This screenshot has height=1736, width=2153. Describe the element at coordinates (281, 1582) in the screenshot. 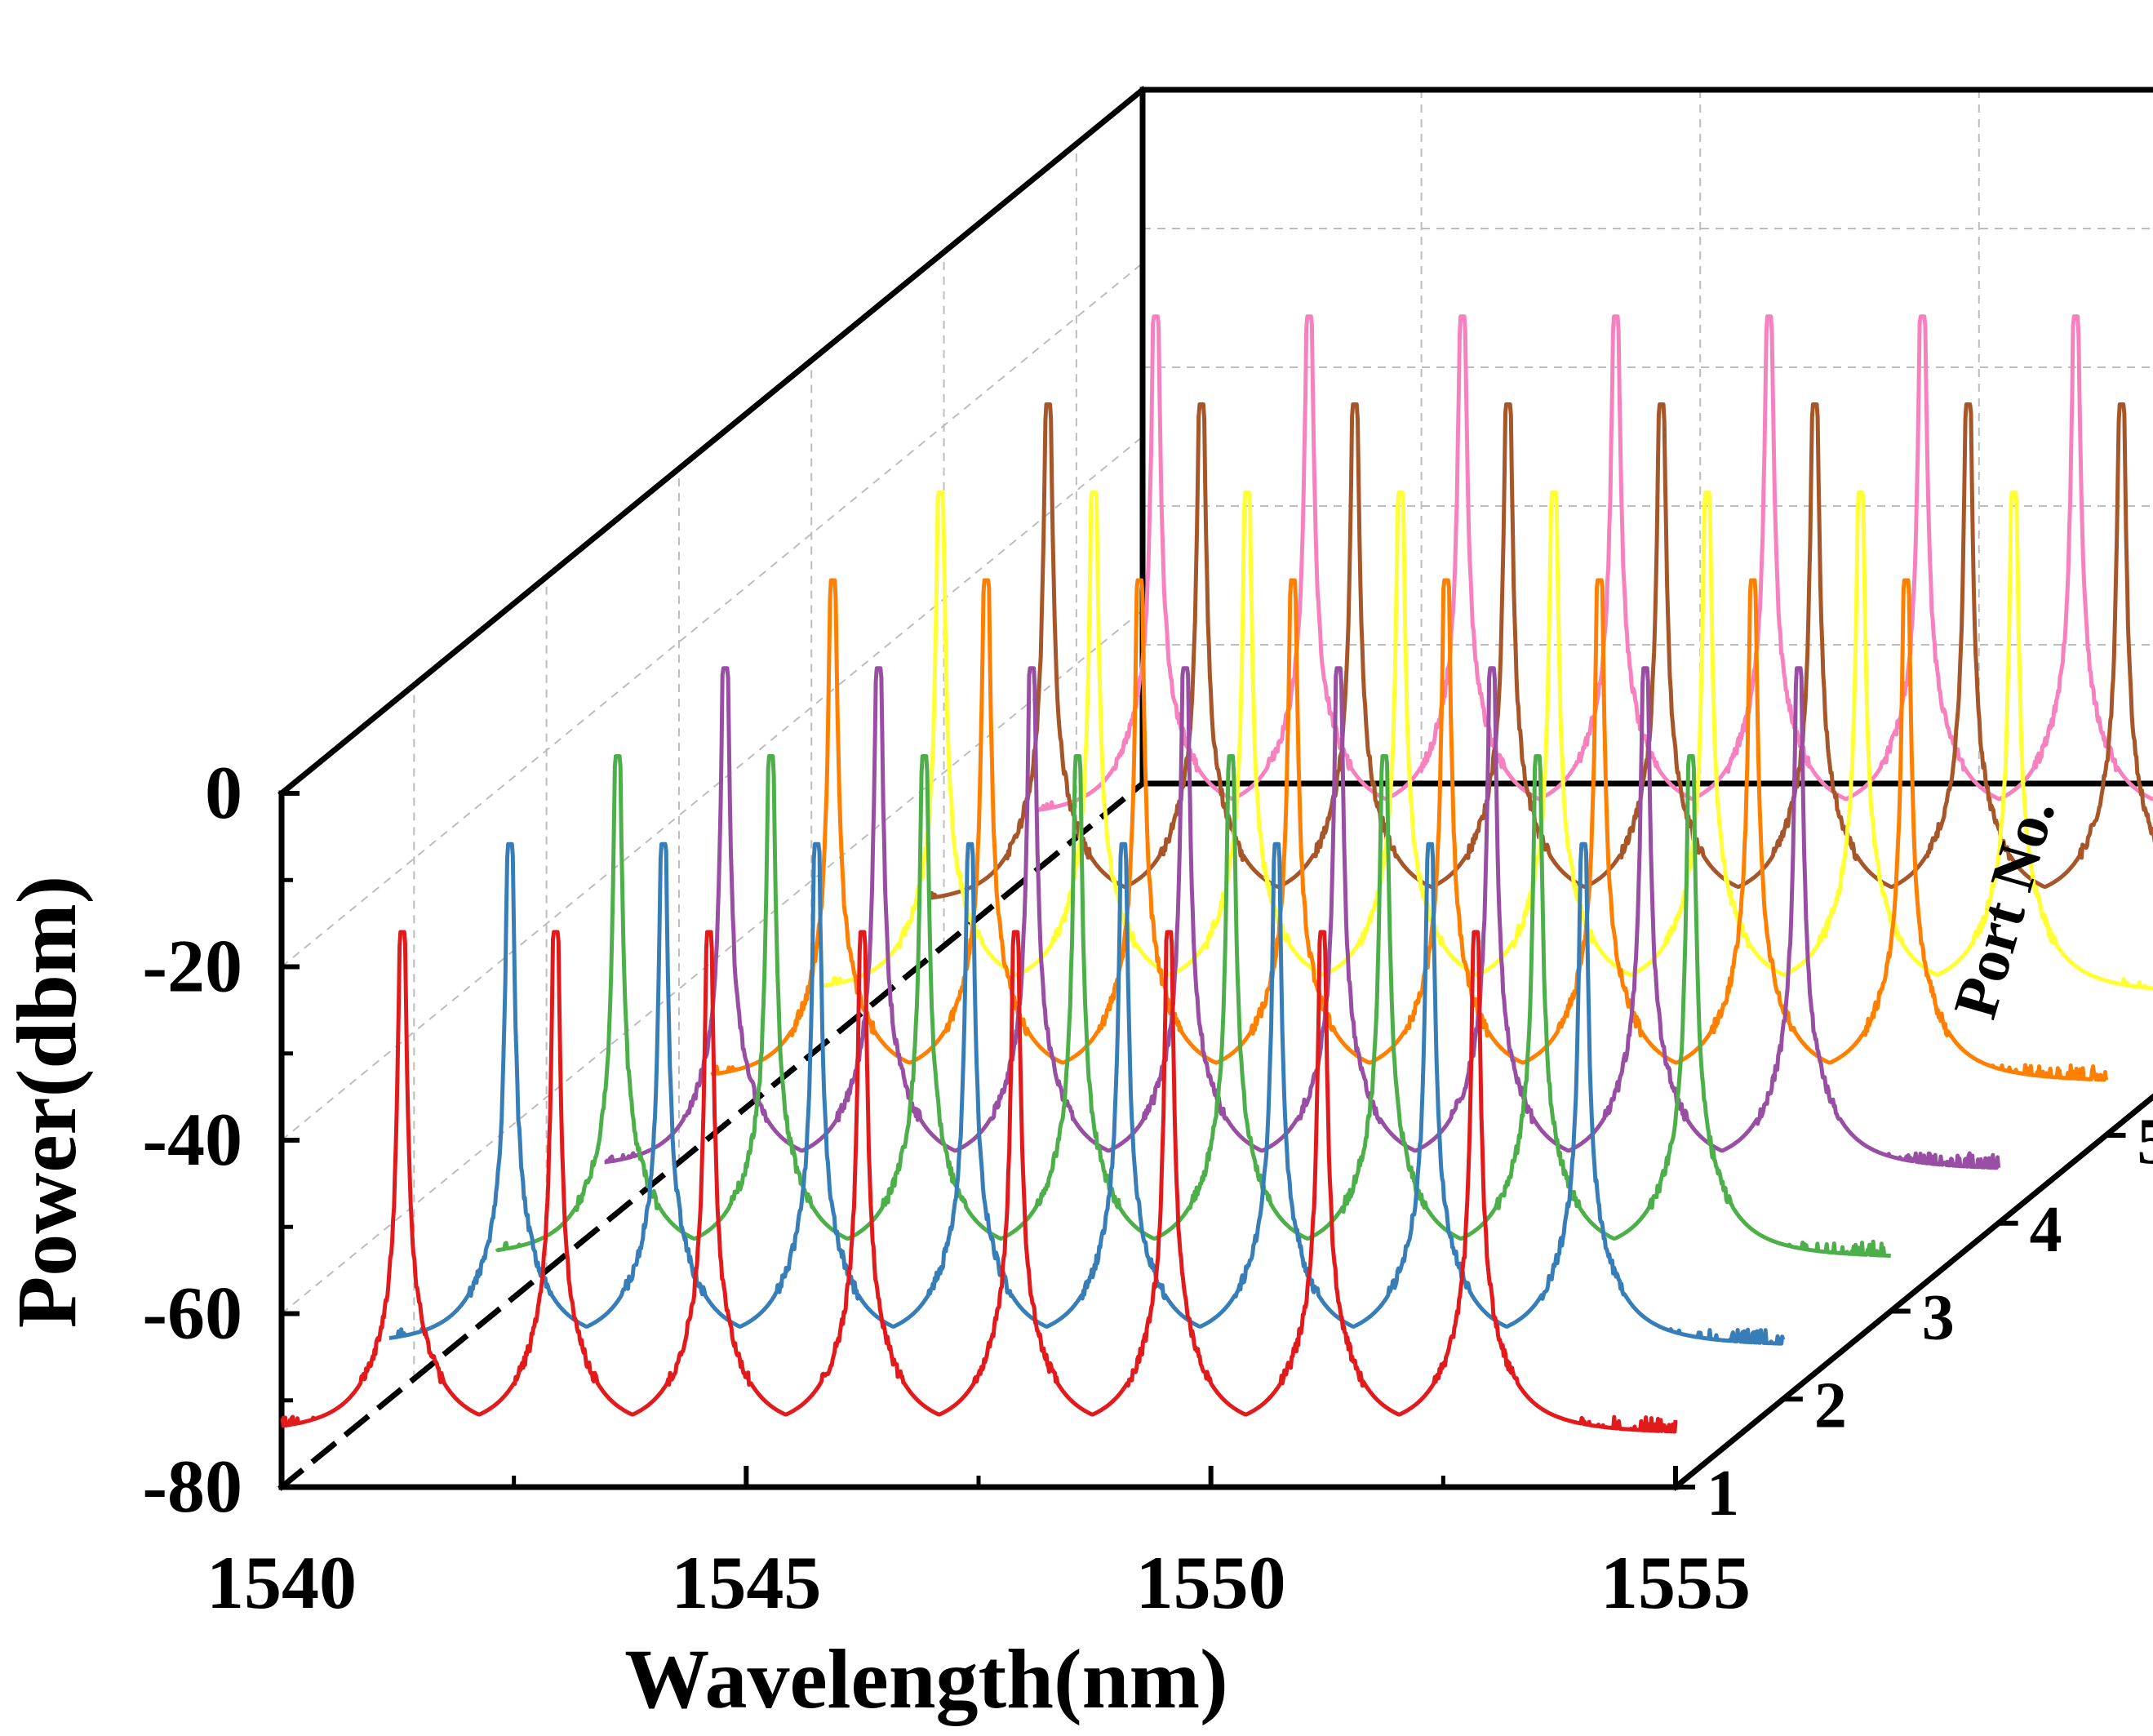

I see `x-tick-label: 1540` at that location.